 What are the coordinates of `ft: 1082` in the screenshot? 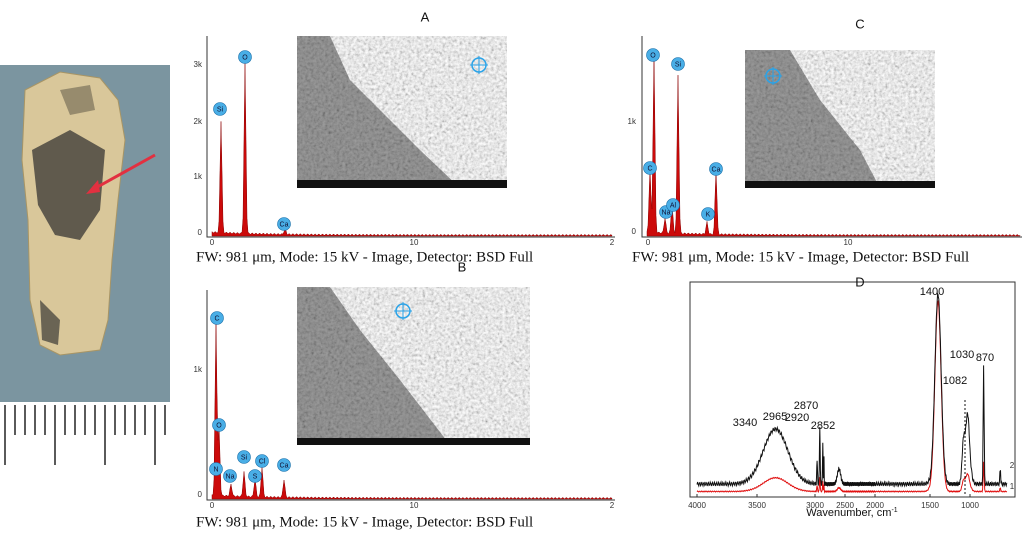 It's located at (955, 381).